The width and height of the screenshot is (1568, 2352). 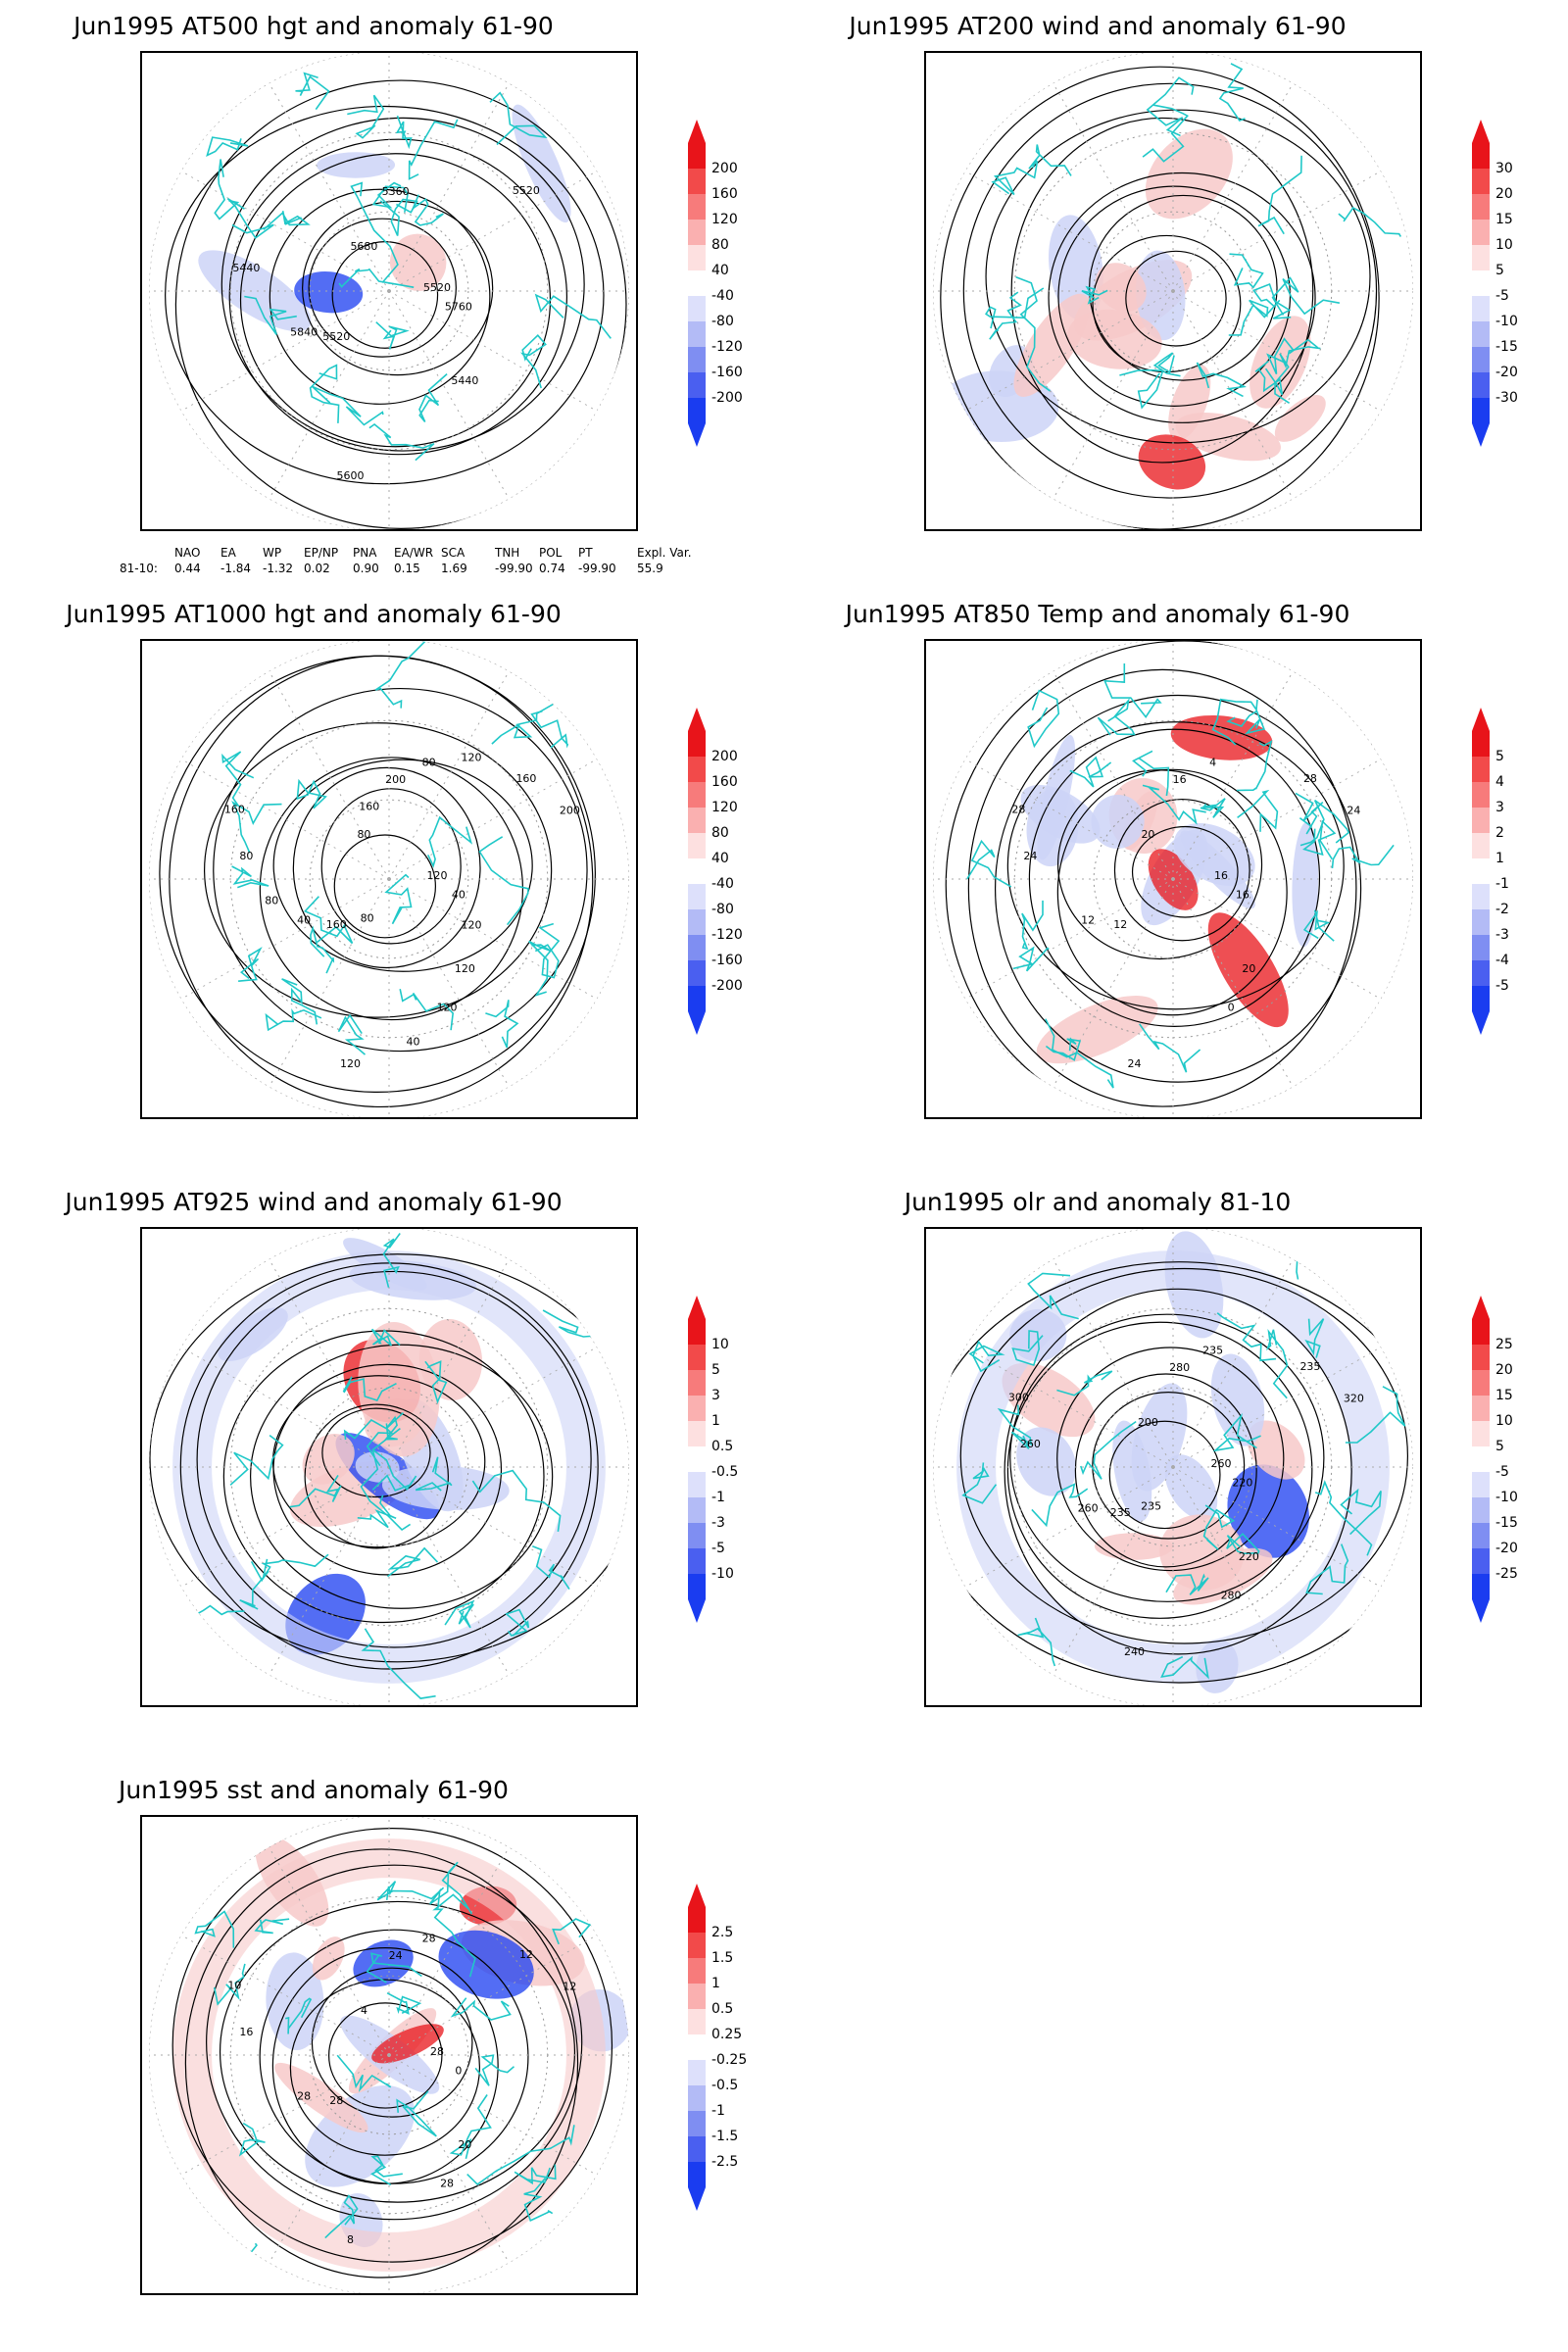 What do you see at coordinates (720, 270) in the screenshot?
I see `colorbar-tick-label: 40` at bounding box center [720, 270].